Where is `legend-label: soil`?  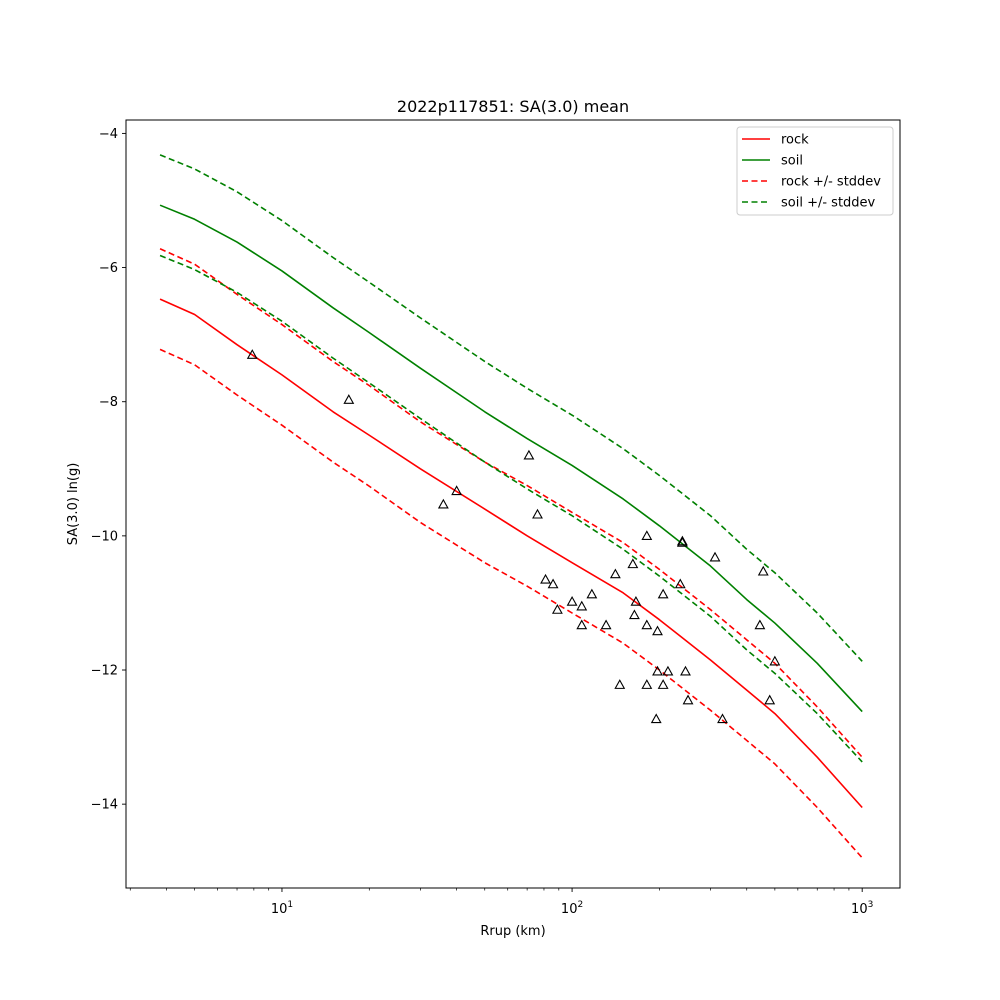 legend-label: soil is located at coordinates (792, 161).